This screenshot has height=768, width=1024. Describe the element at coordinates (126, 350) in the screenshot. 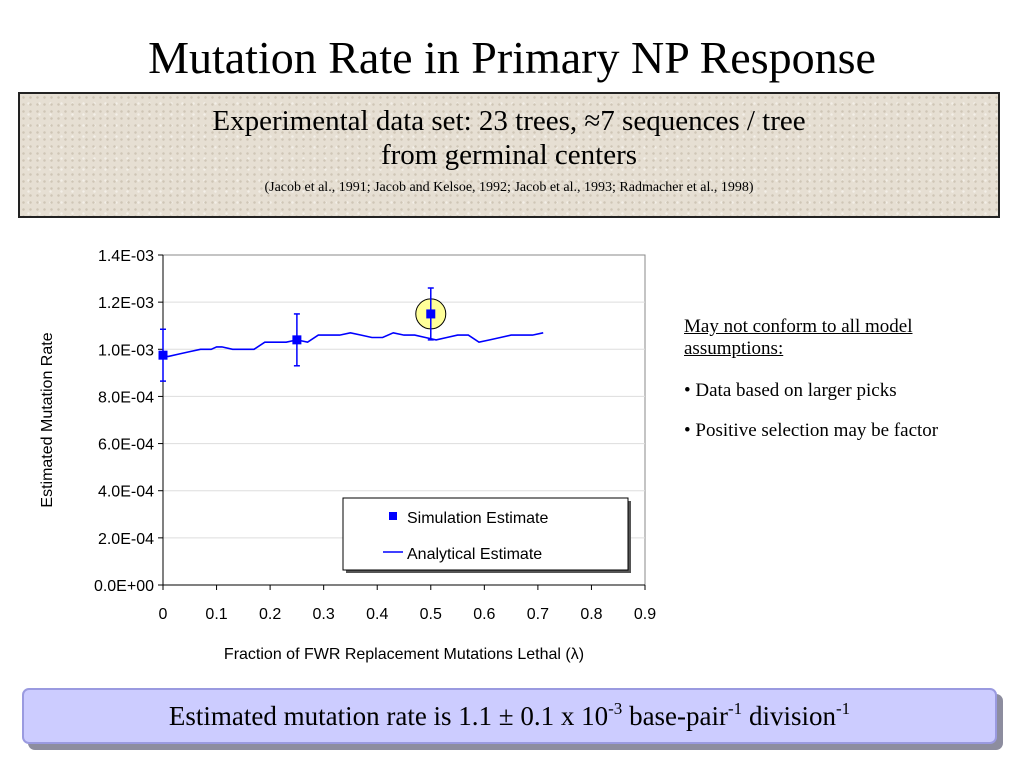

I see `y-tick-label: 1.0E-03` at that location.